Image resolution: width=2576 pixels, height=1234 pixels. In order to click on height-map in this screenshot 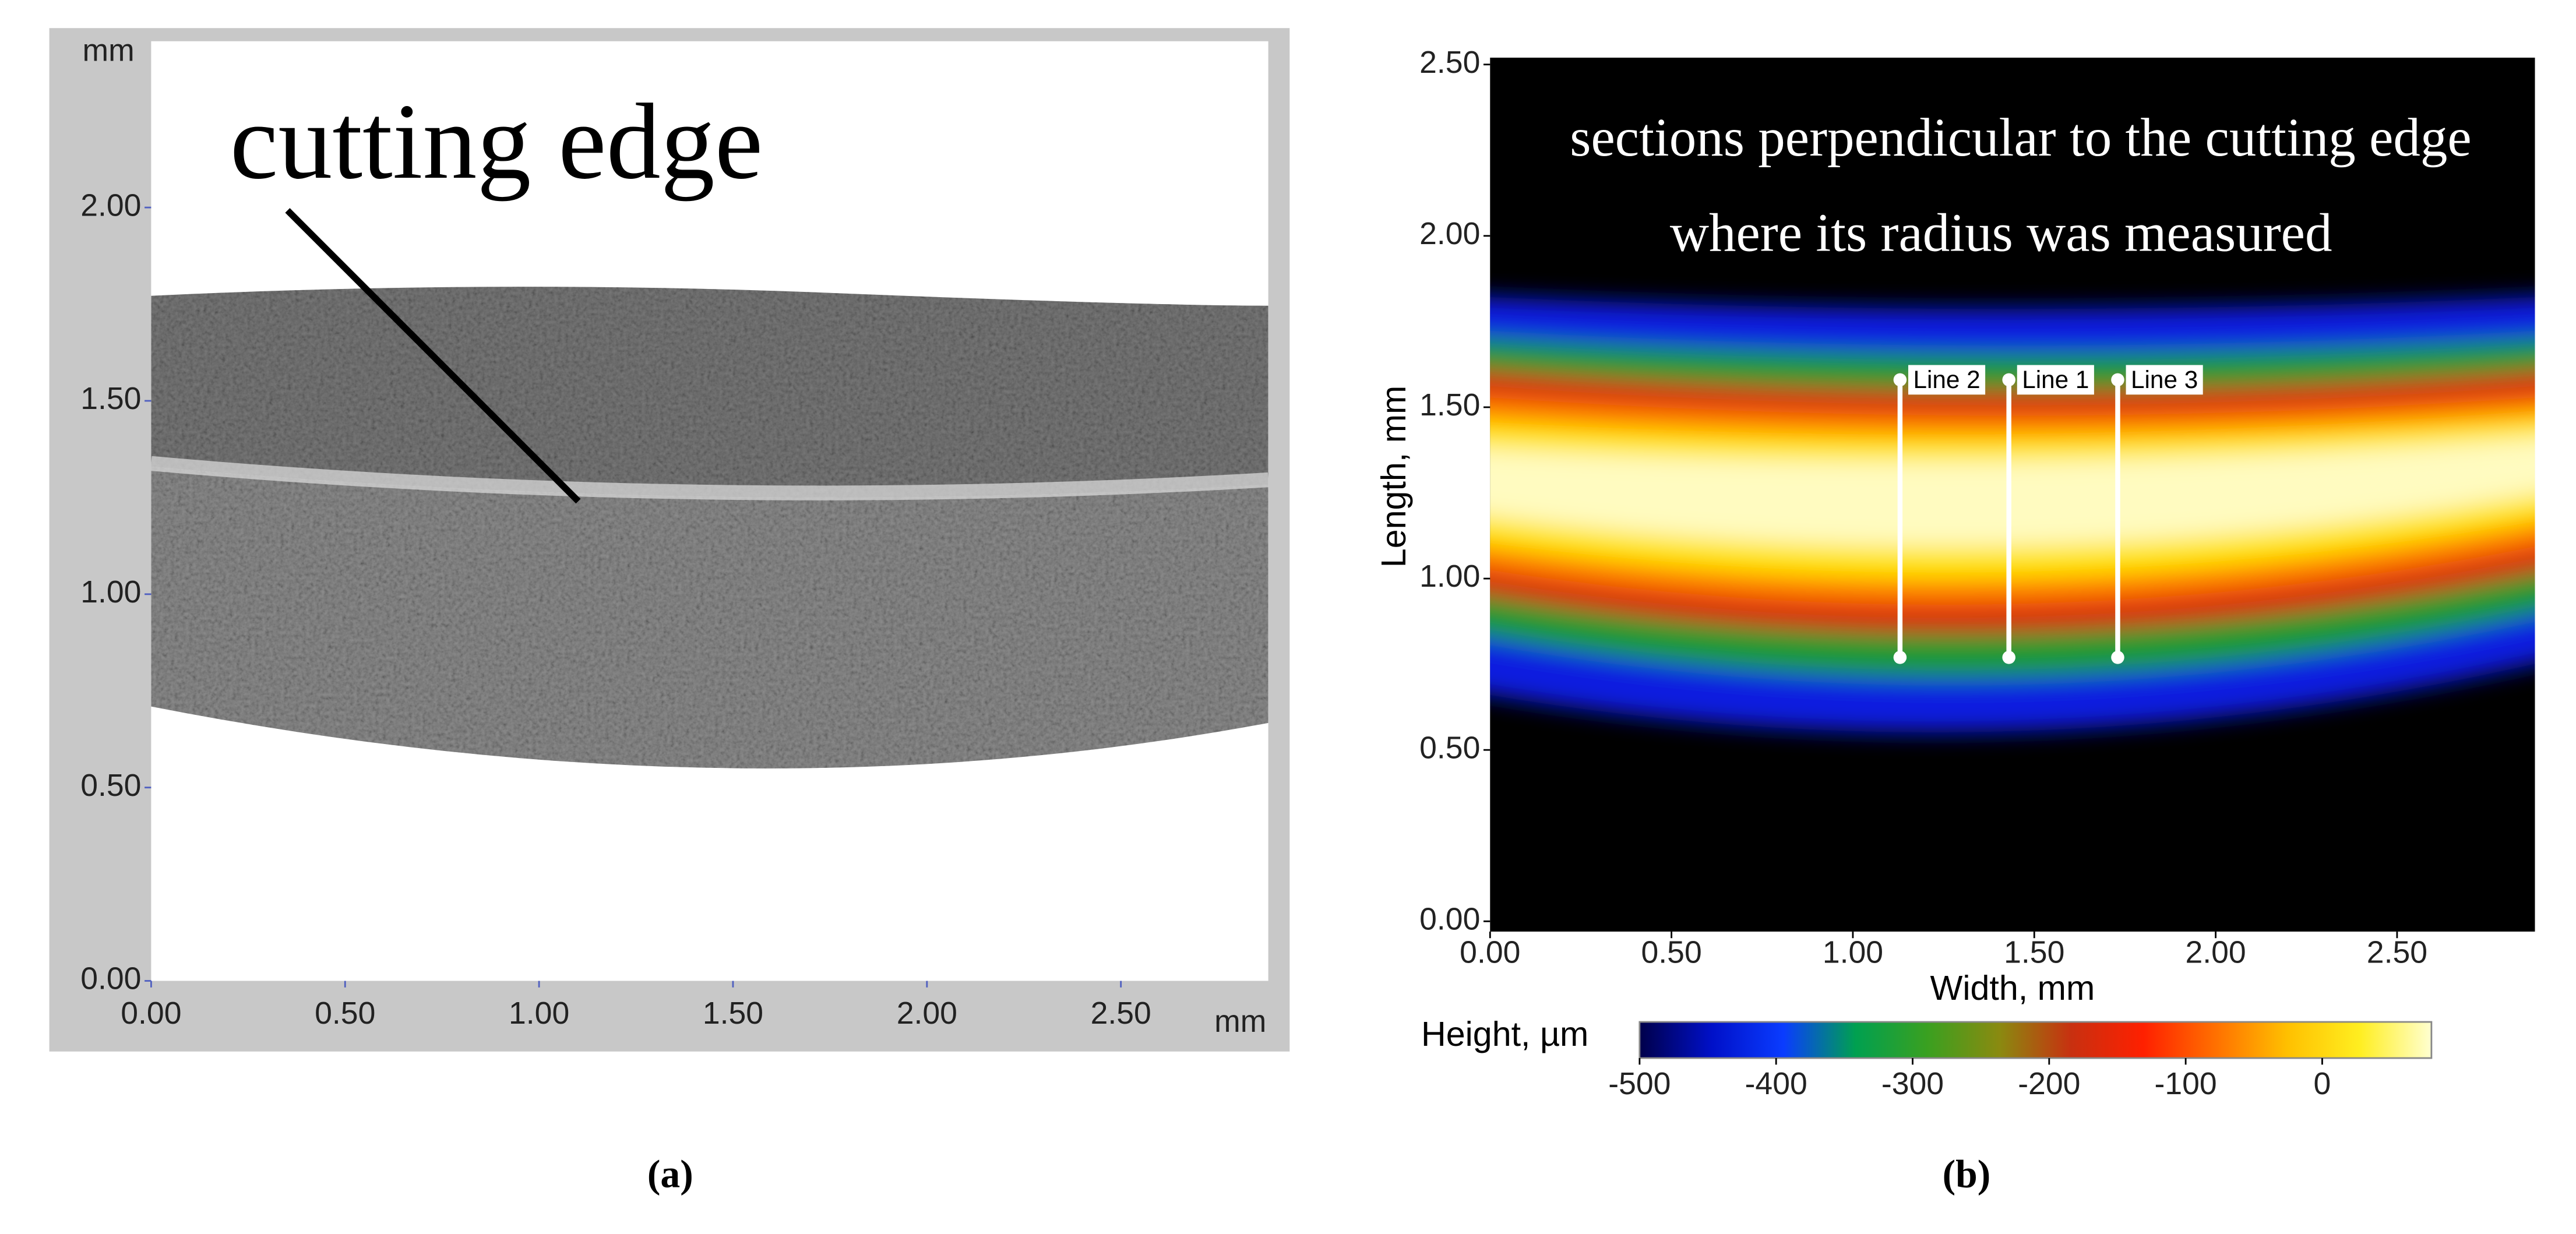, I will do `click(2012, 514)`.